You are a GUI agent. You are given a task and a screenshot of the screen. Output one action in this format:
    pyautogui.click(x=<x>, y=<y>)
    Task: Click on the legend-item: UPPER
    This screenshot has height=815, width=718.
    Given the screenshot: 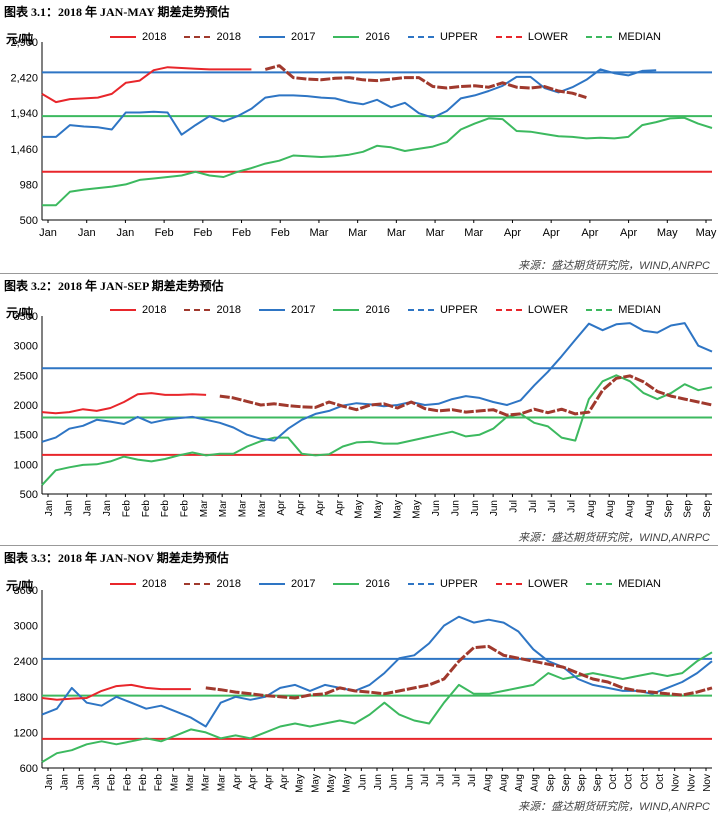 What is the action you would take?
    pyautogui.click(x=442, y=37)
    